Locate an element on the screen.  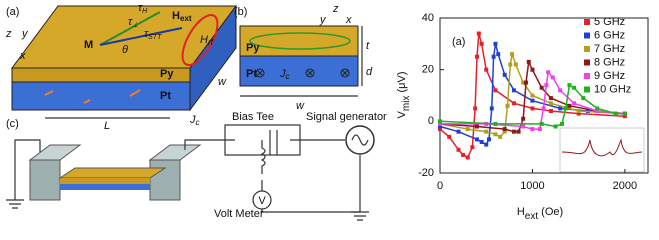
x-axis-label: Hext (Oe) is located at coordinates (540, 214).